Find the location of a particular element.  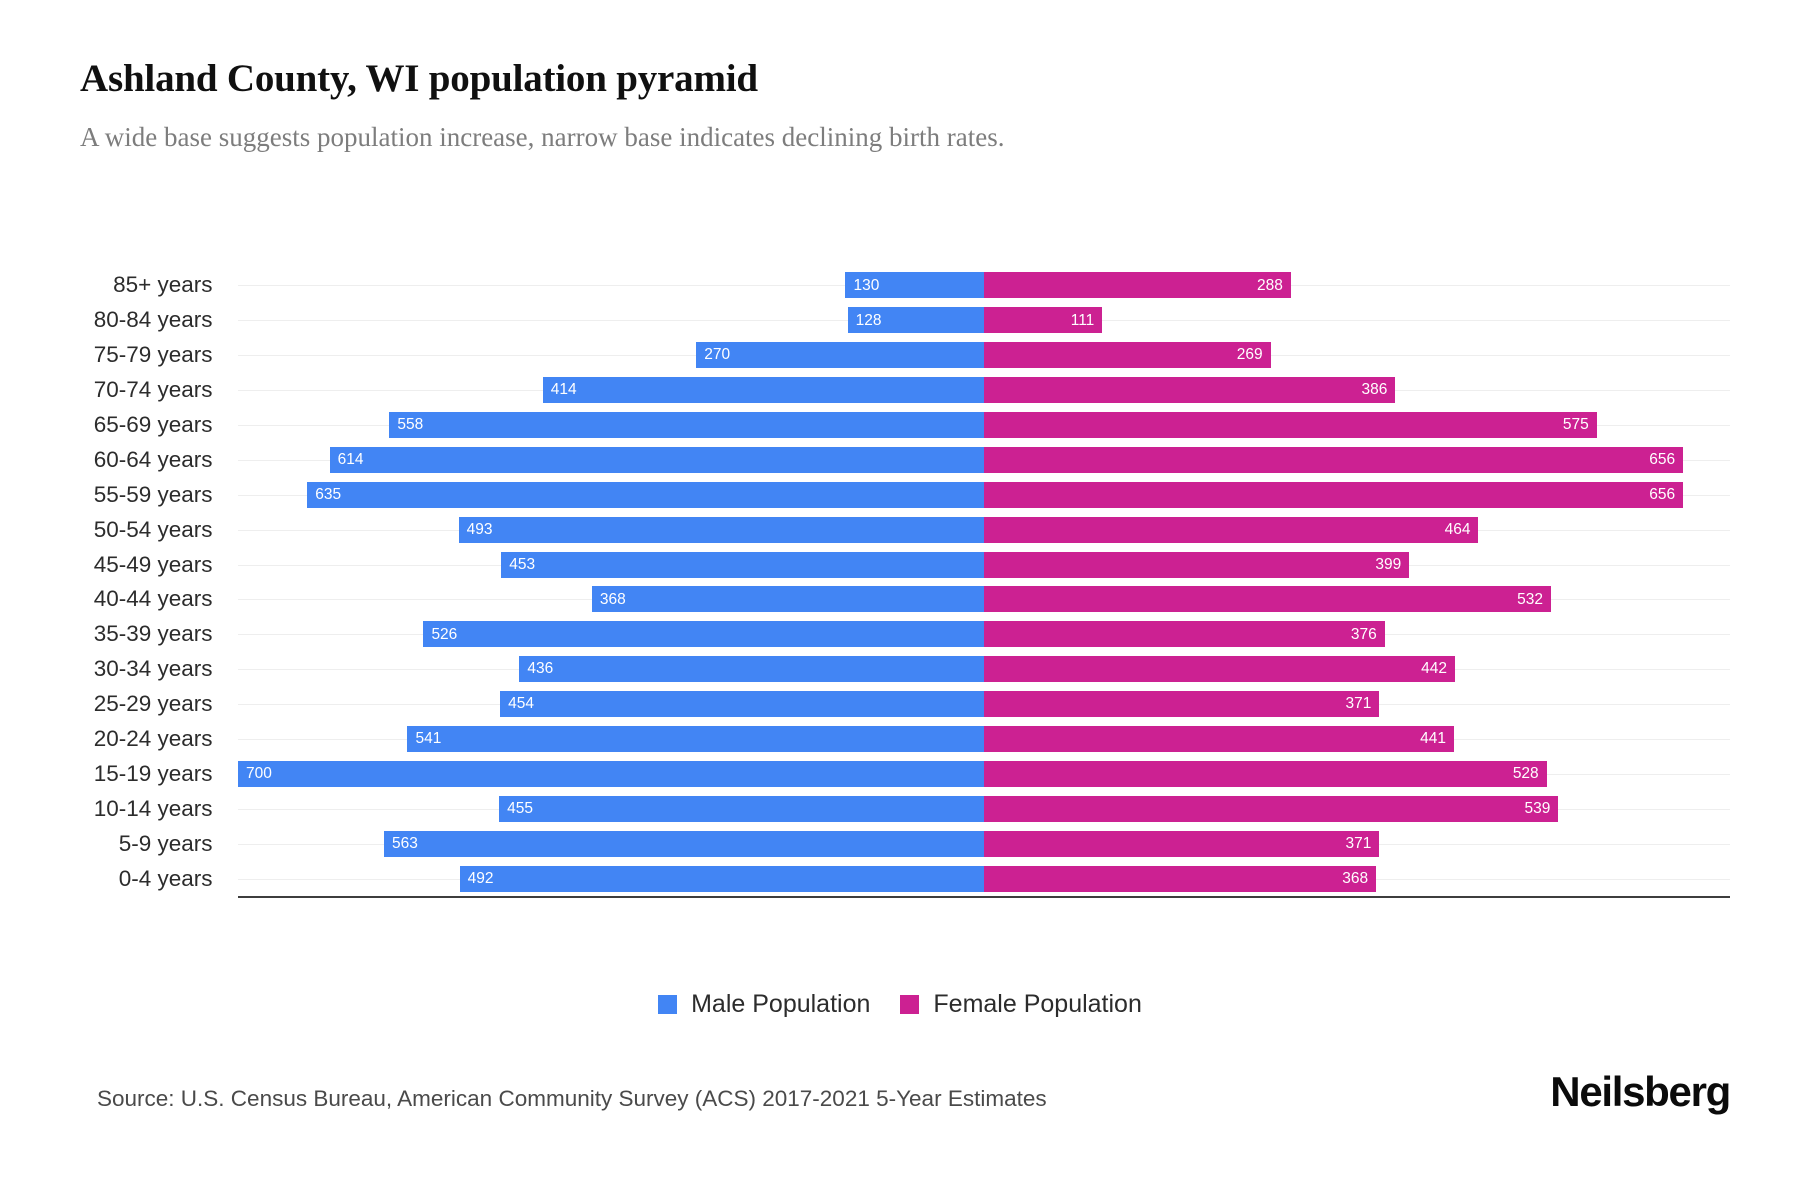

pyramid-row: 35-39 years 526 376 is located at coordinates (912, 634).